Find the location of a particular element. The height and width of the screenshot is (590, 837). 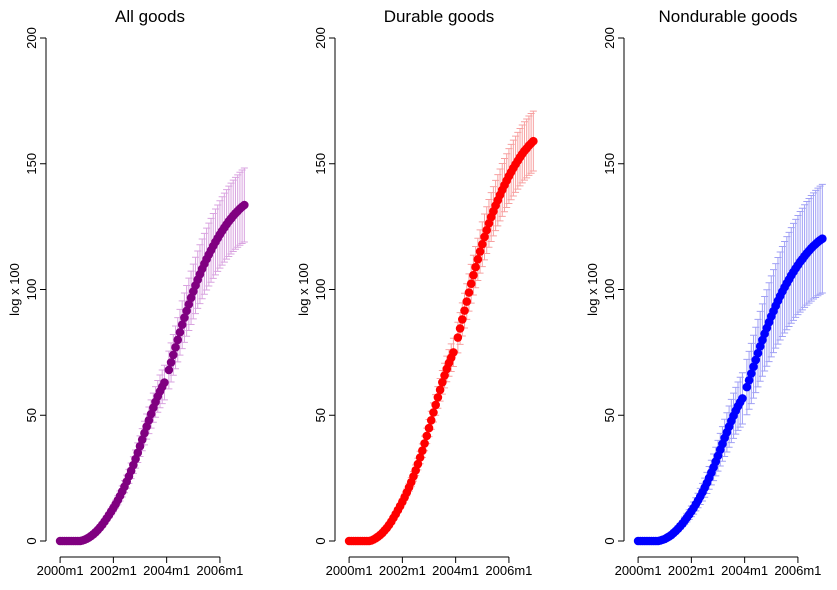

panel-title: Durable goods is located at coordinates (439, 16).